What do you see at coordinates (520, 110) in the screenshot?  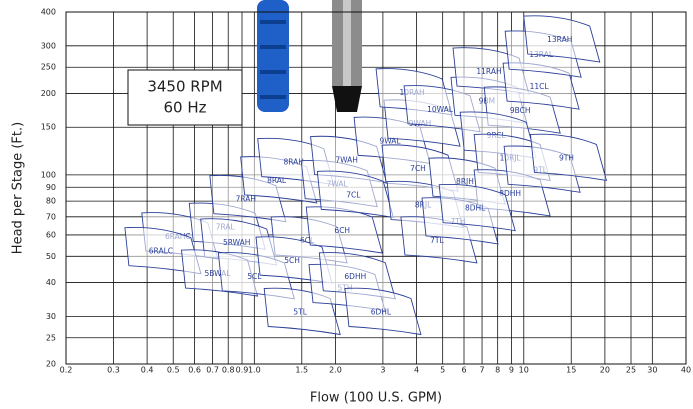 I see `pump-model-label: 9BCH` at bounding box center [520, 110].